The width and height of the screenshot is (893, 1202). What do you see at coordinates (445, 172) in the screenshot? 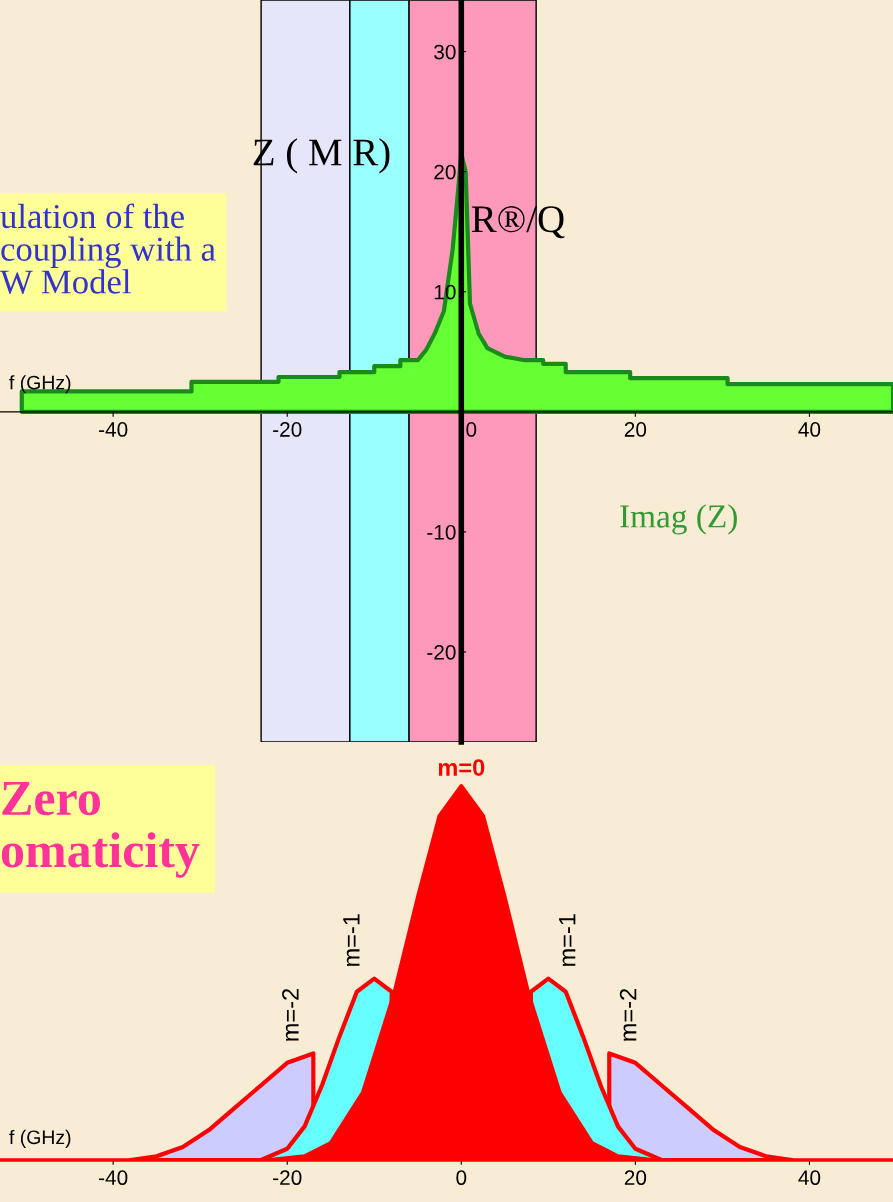
I see `y-tick-label: 20` at bounding box center [445, 172].